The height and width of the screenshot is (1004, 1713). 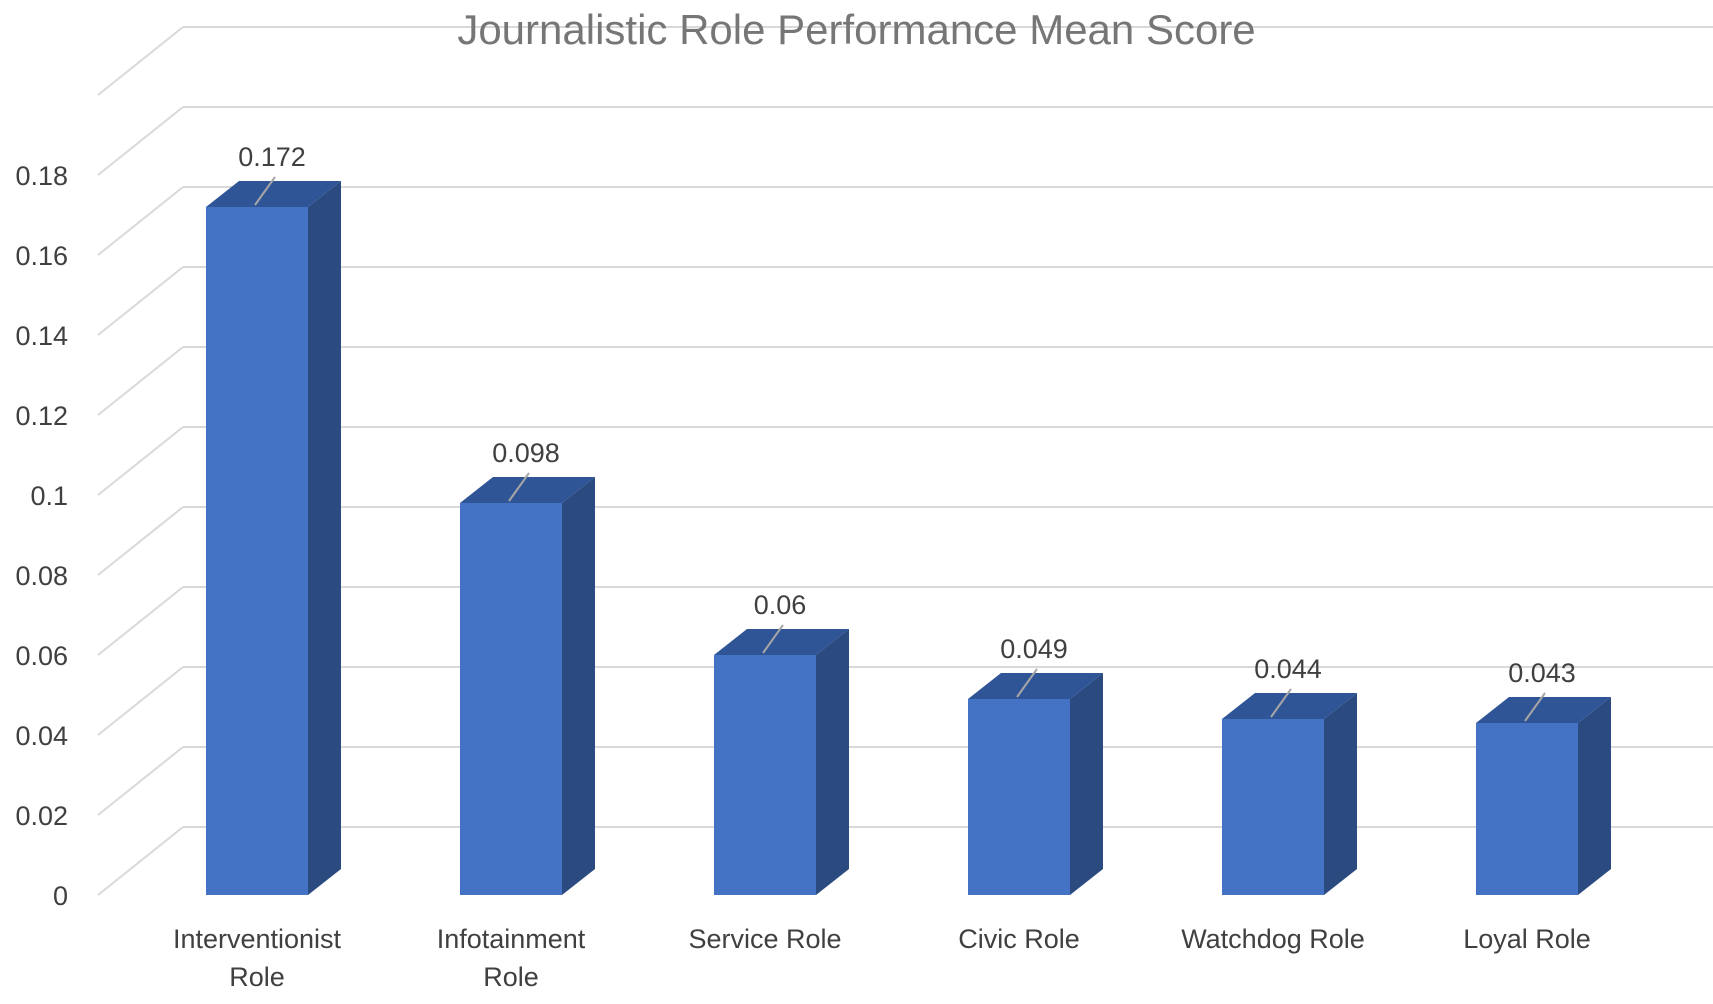 What do you see at coordinates (41, 816) in the screenshot?
I see `y-tick-label: 0.02` at bounding box center [41, 816].